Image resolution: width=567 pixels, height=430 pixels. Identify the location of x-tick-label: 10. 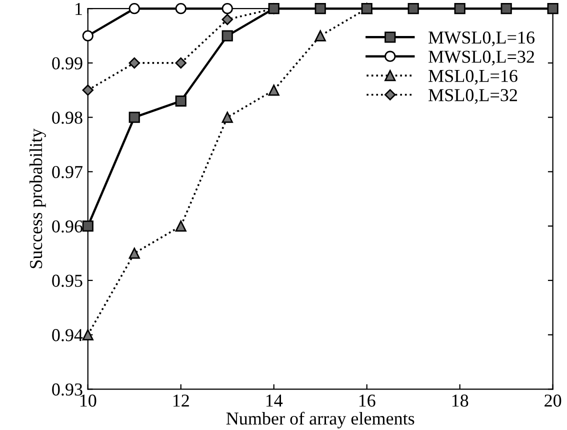
(88, 400).